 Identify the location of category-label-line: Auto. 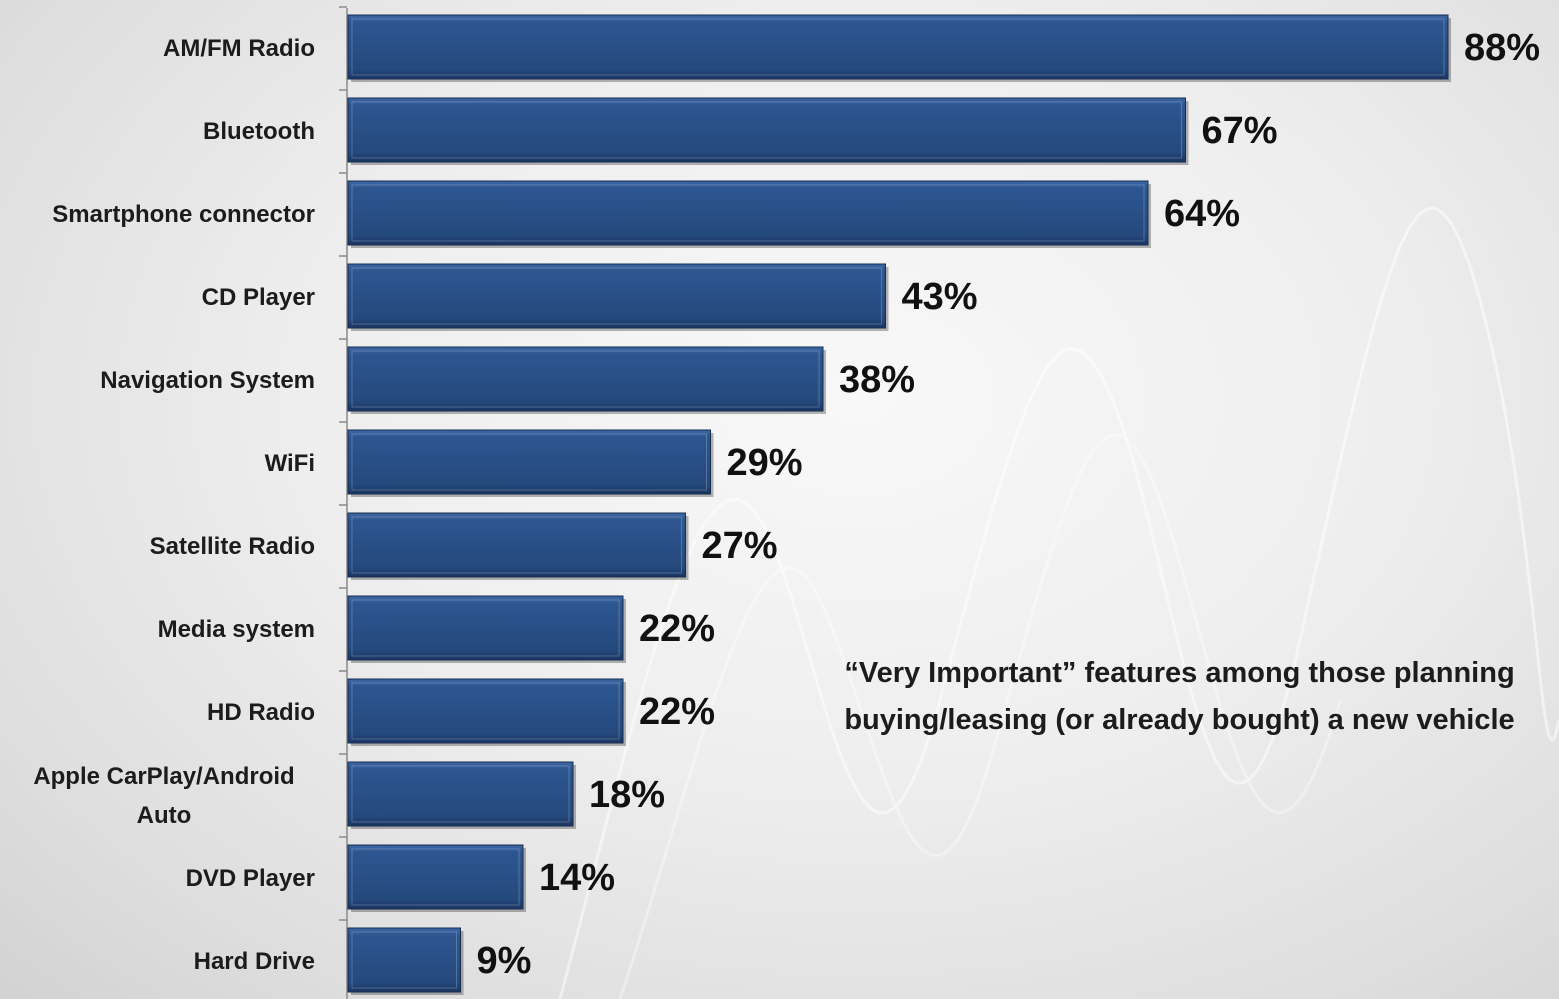
(164, 815).